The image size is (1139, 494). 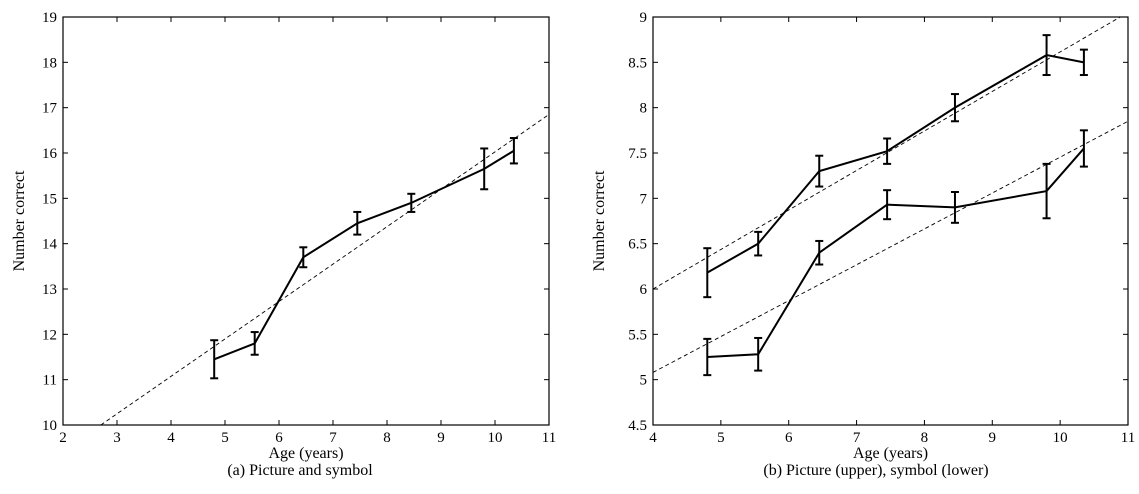 What do you see at coordinates (637, 63) in the screenshot?
I see `y-tick-label: 8.5` at bounding box center [637, 63].